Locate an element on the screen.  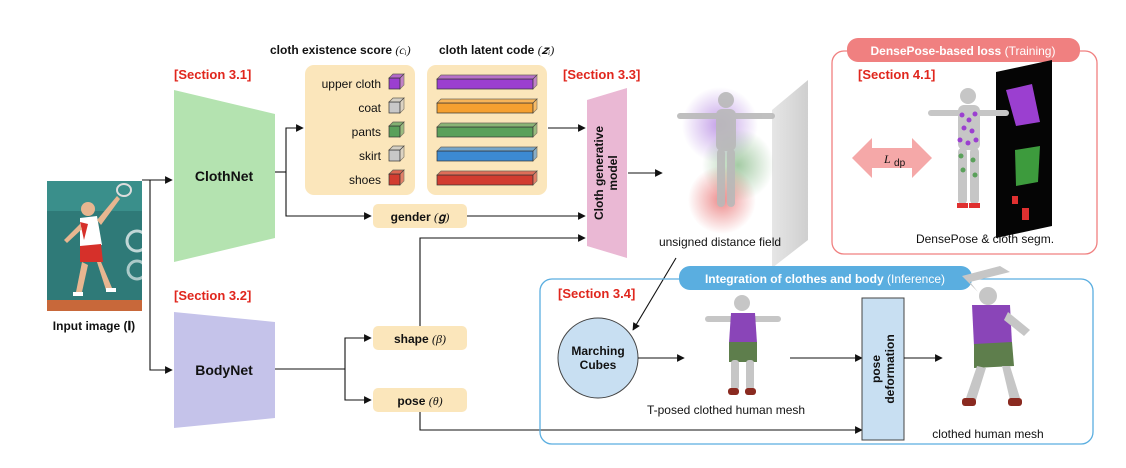
clothnet-output-arrows is located at coordinates (323, 172).